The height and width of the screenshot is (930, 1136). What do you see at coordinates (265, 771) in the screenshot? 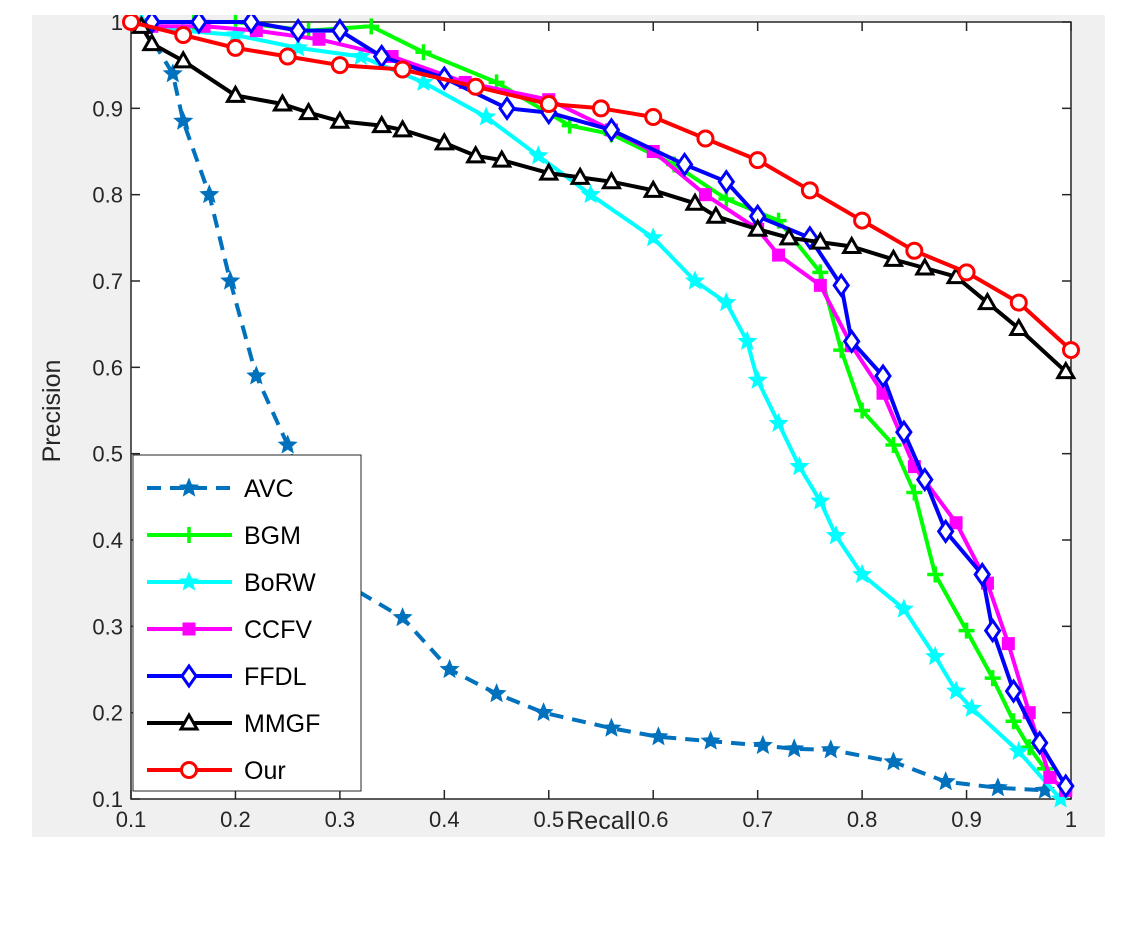
I see `legend-label: Our` at bounding box center [265, 771].